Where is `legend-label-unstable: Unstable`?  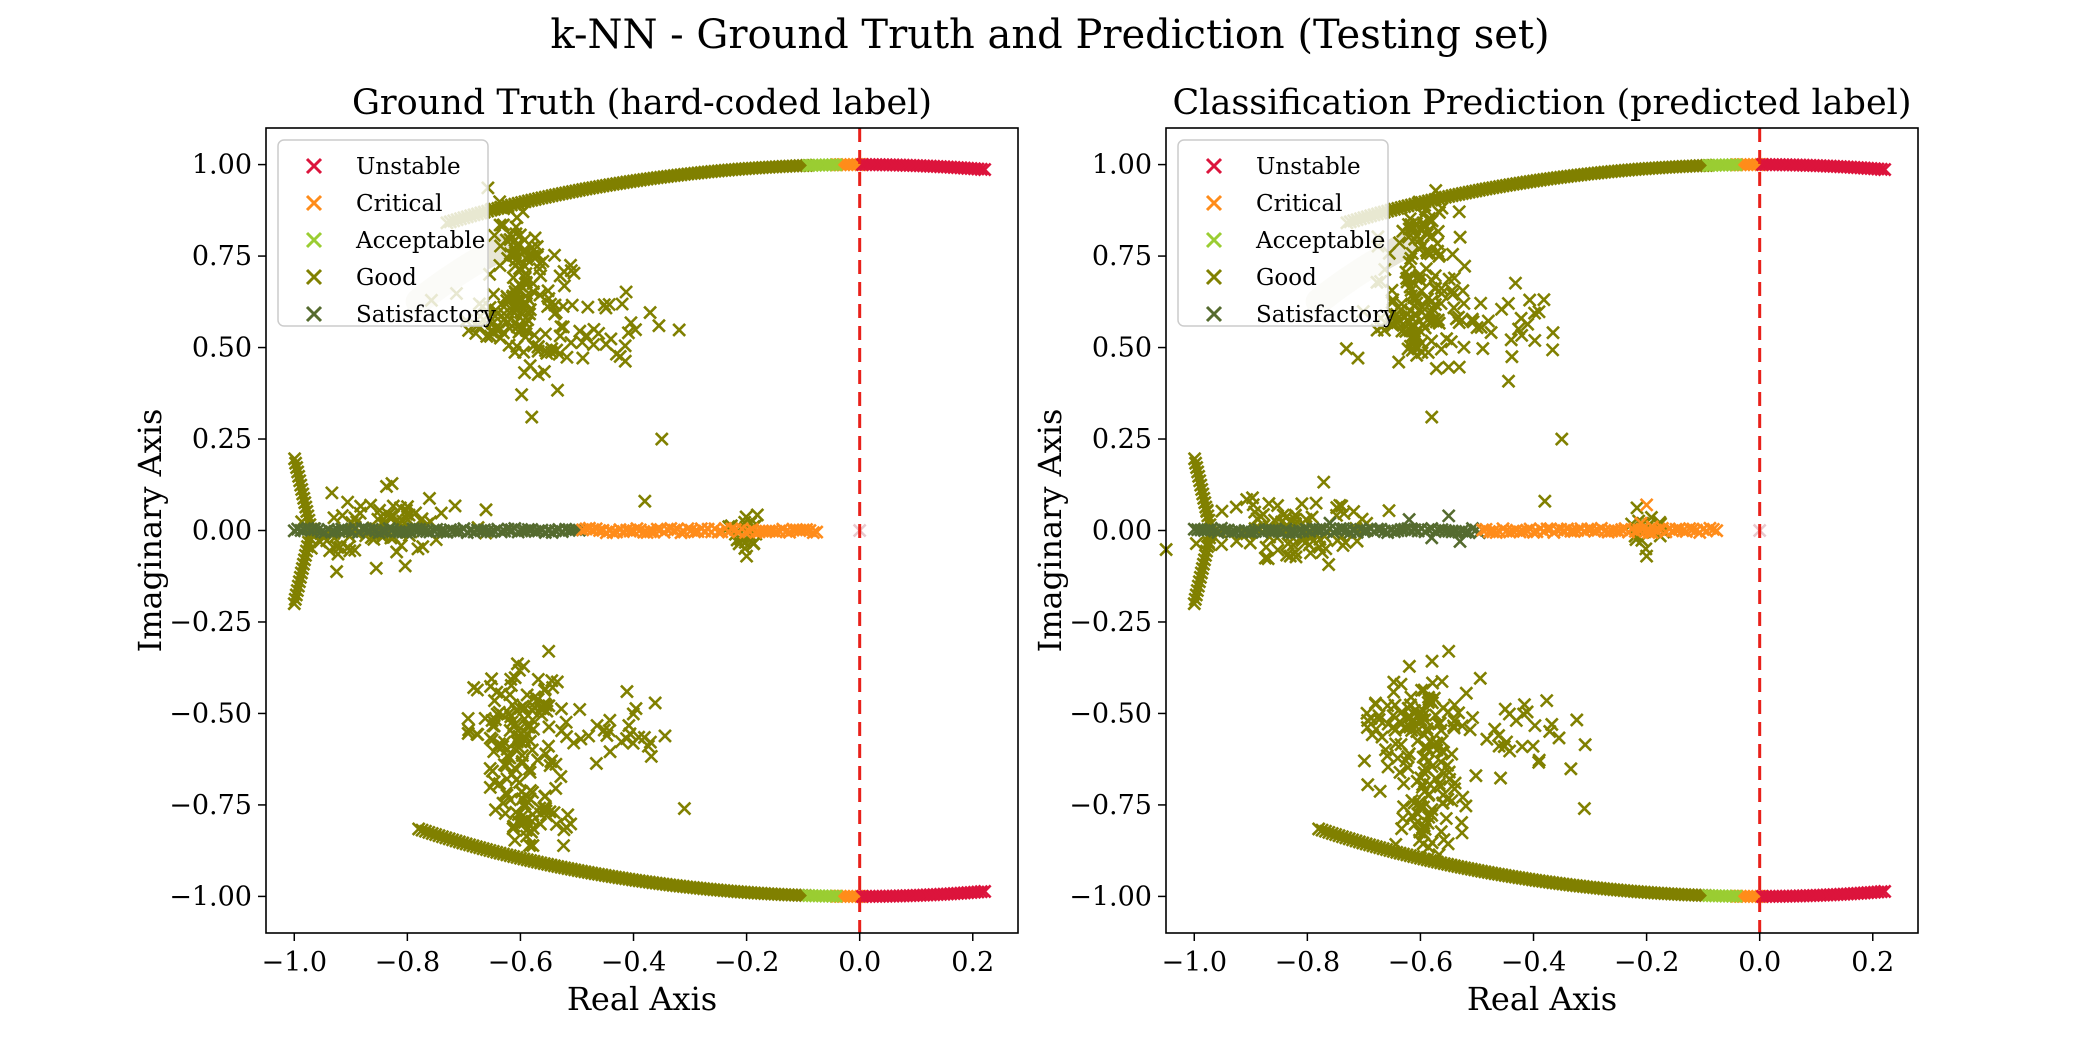 legend-label-unstable: Unstable is located at coordinates (408, 167).